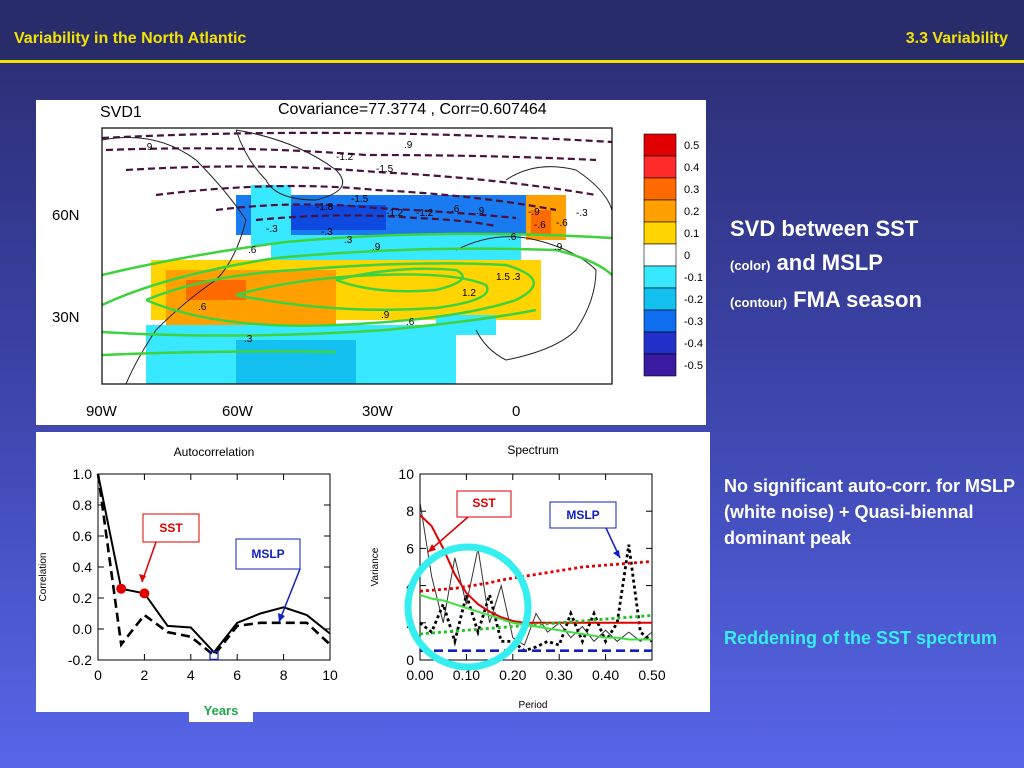 This screenshot has height=768, width=1024. Describe the element at coordinates (130, 38) in the screenshot. I see `slide-title: Variability in the North Atlantic` at that location.